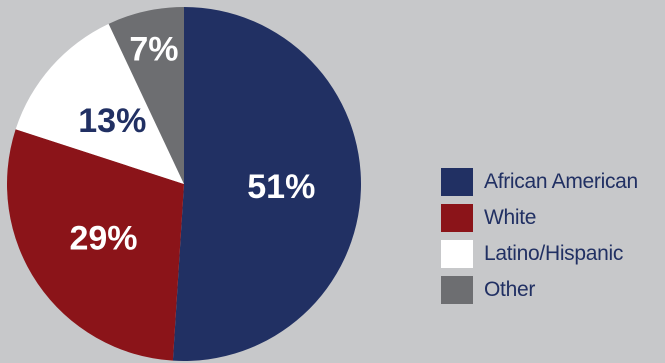 This screenshot has width=665, height=363. I want to click on legend-label-white: White, so click(510, 217).